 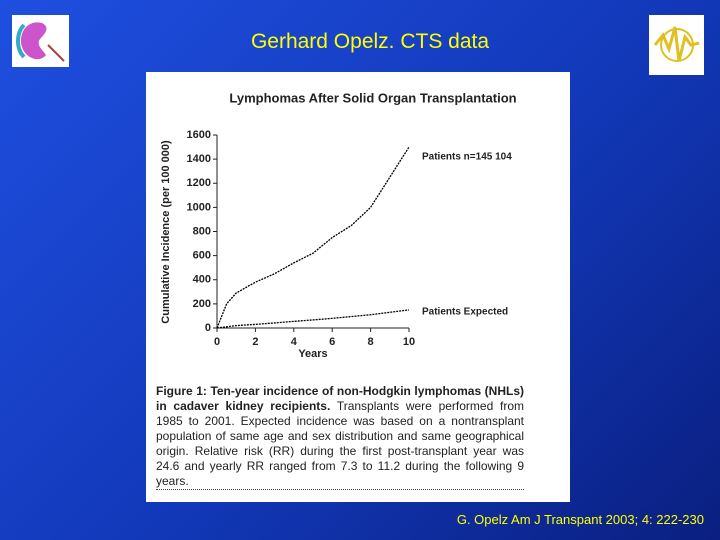 I want to click on x-axis-label: Years, so click(x=312, y=354).